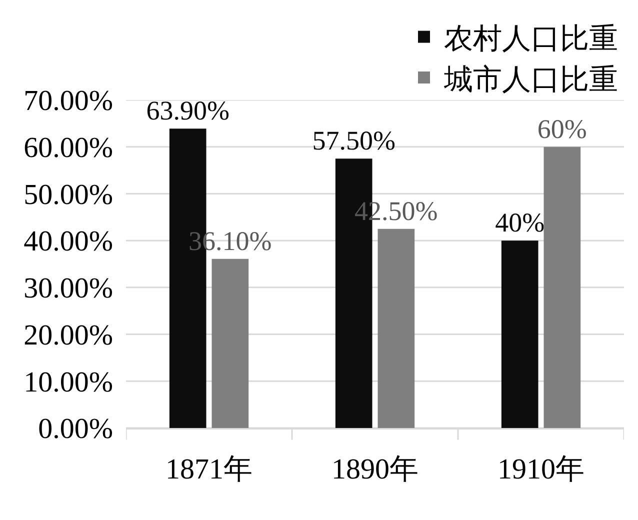 This screenshot has height=520, width=638. Describe the element at coordinates (520, 223) in the screenshot. I see `data-label: 40%` at that location.